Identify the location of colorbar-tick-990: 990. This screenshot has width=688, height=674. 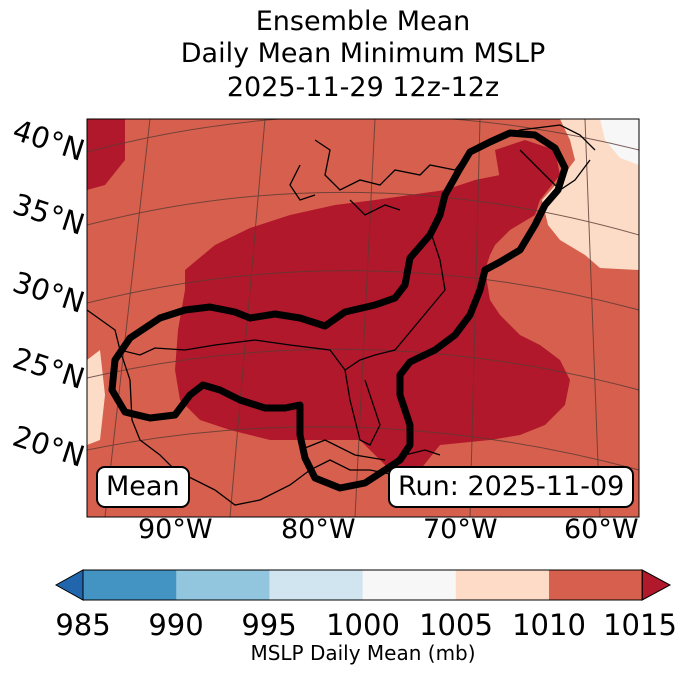
(176, 625).